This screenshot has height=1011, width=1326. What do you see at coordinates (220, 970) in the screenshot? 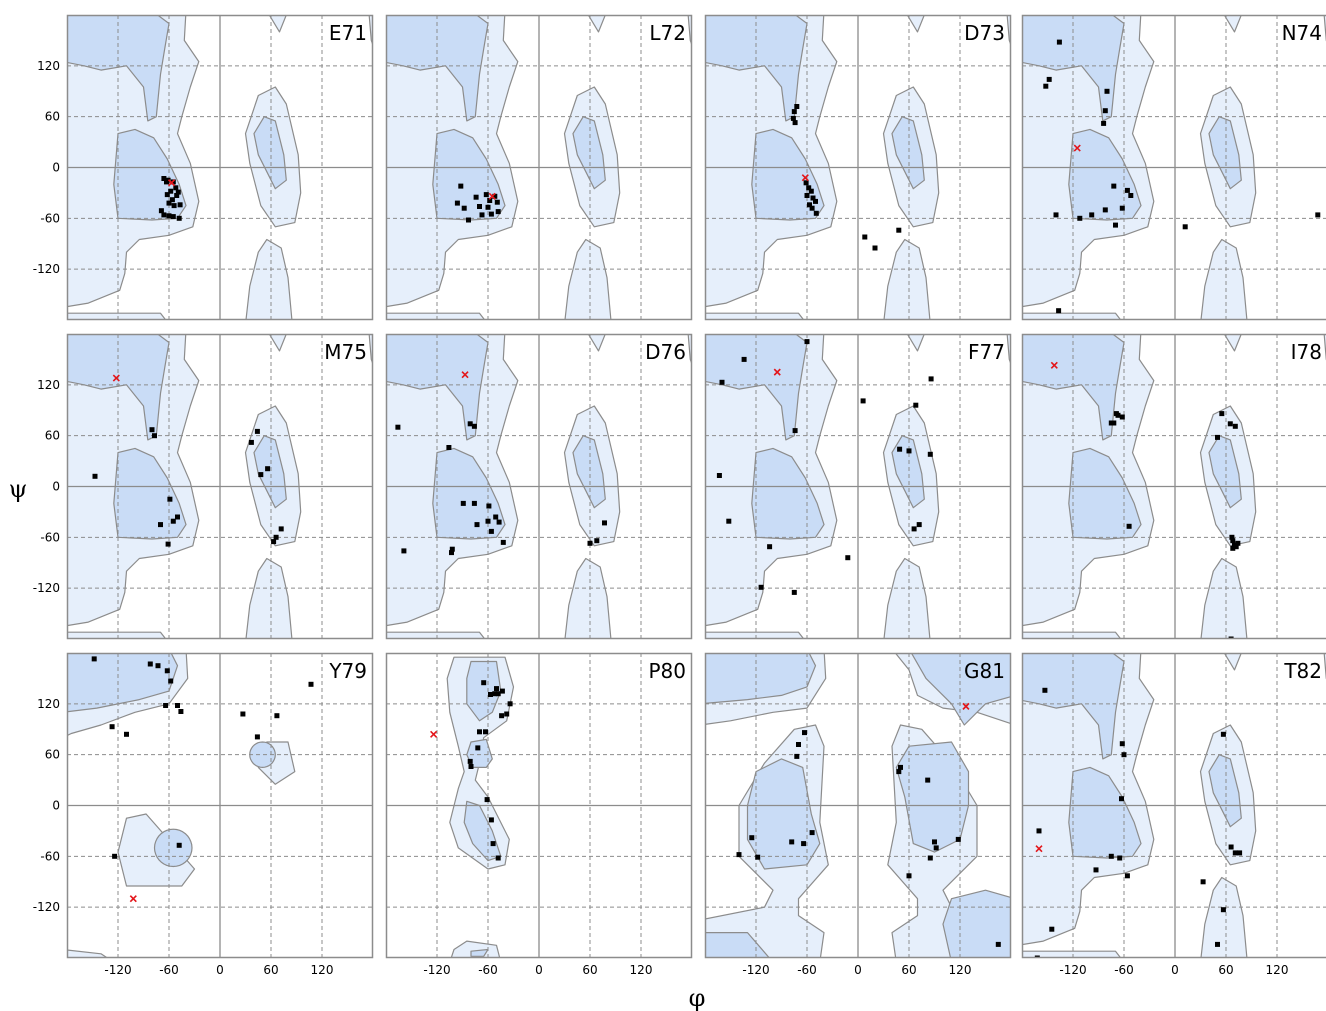
I see `x-tick-label: 0` at bounding box center [220, 970].